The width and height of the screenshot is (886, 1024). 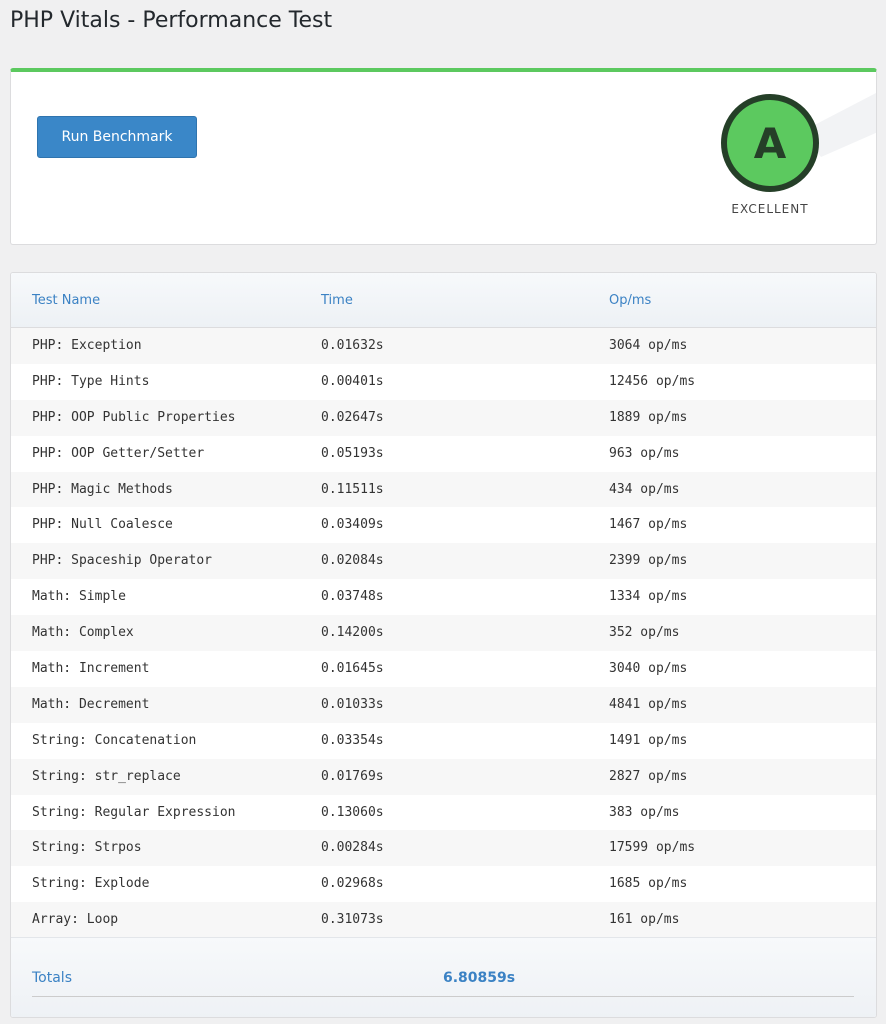 What do you see at coordinates (443, 920) in the screenshot?
I see `table-row: Array: Loop 0.31073s 161 op/ms` at bounding box center [443, 920].